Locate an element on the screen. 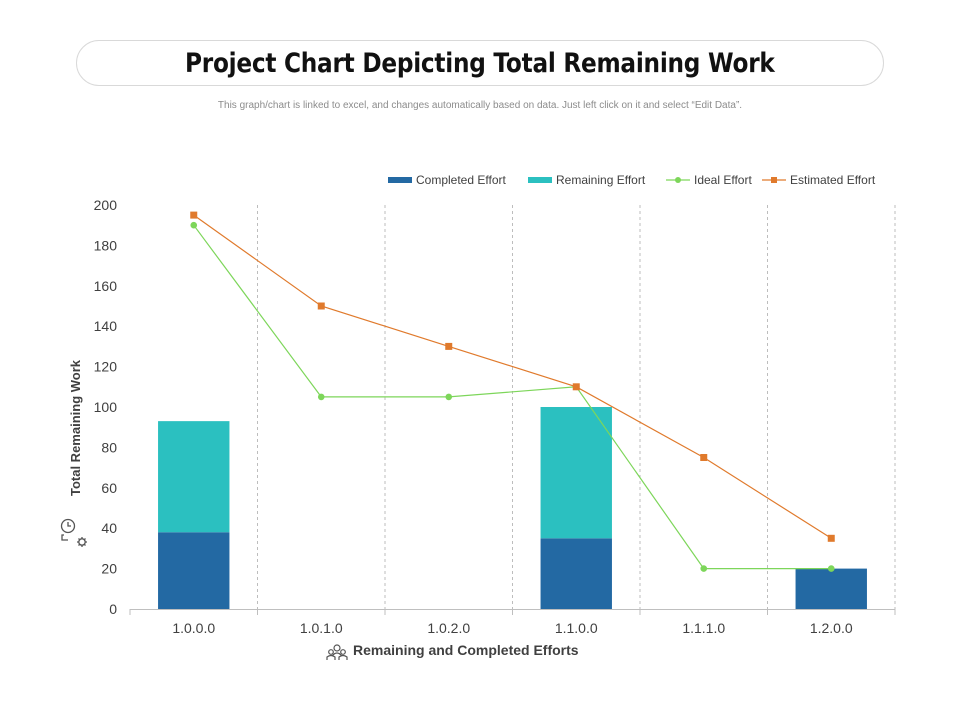 This screenshot has height=720, width=960. legend-item: Remaining Effort is located at coordinates (587, 180).